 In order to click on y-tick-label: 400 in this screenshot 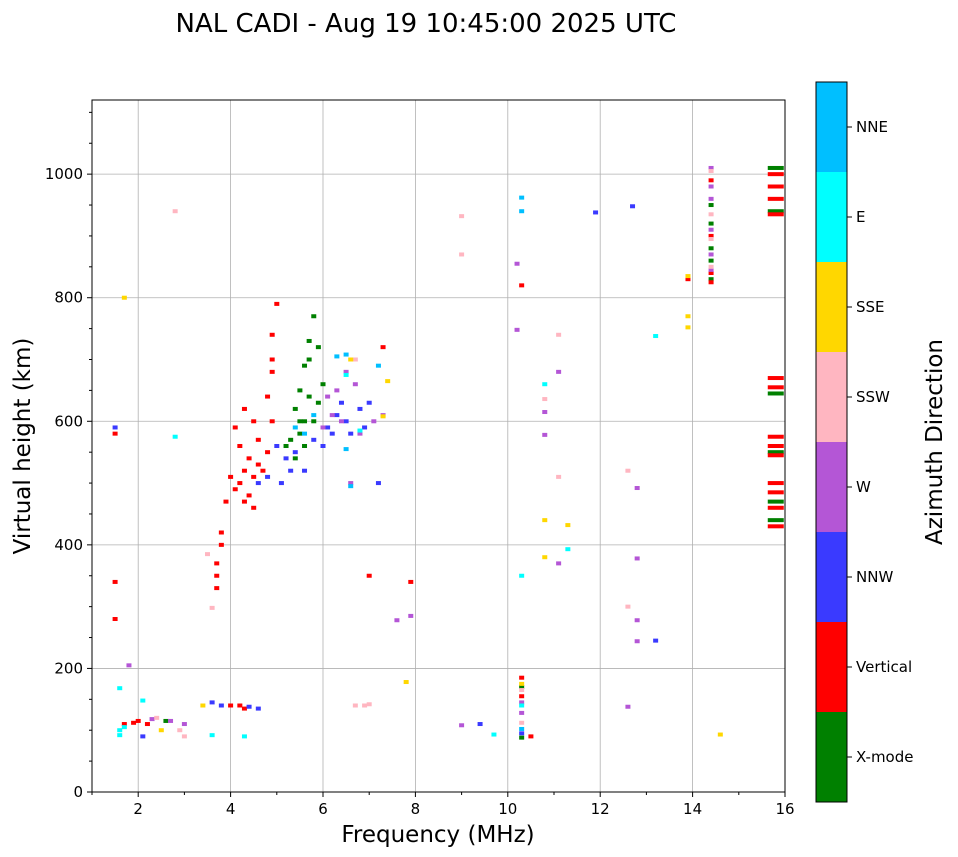, I will do `click(68, 545)`.